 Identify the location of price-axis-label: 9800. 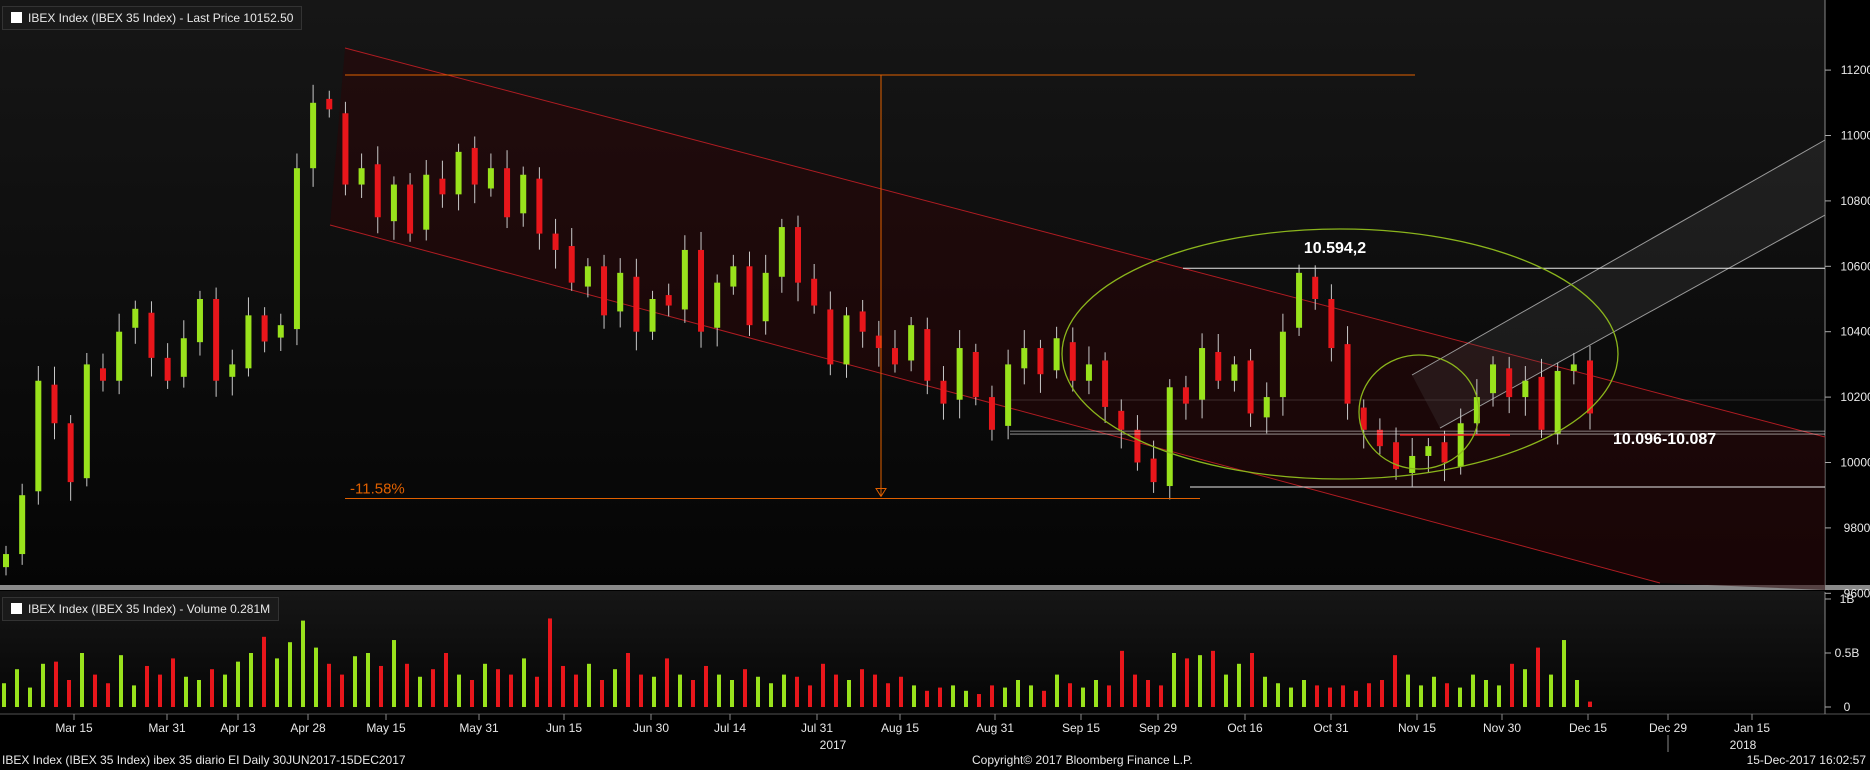
(1857, 528).